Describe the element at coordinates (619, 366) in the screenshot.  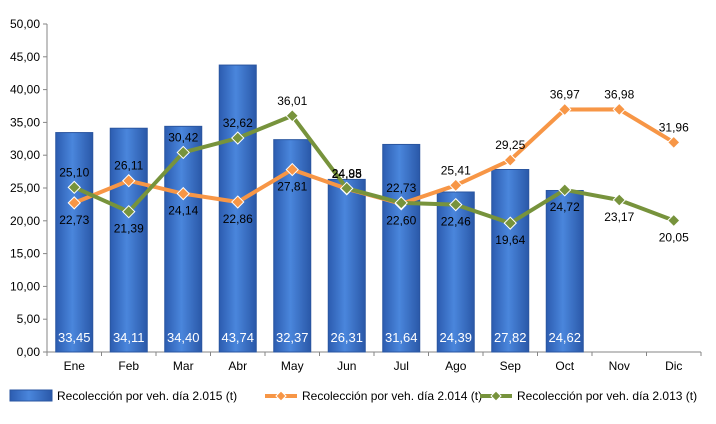
I see `x-tick-label: Nov` at that location.